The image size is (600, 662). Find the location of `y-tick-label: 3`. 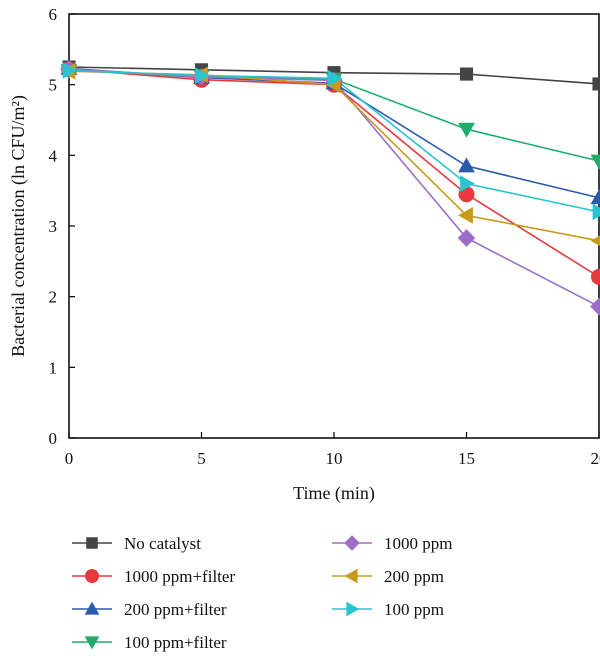

y-tick-label: 3 is located at coordinates (53, 226).